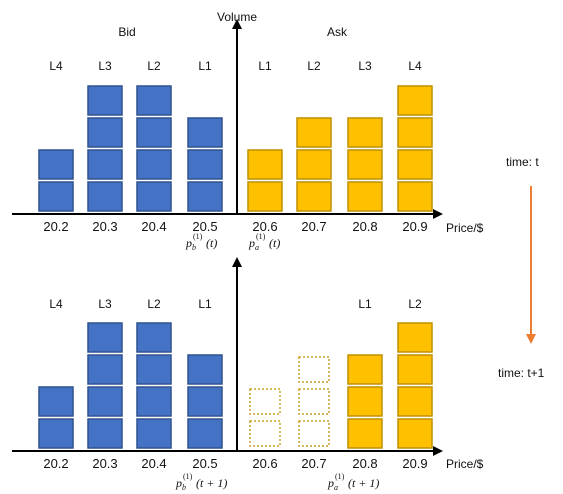 This screenshot has height=494, width=563. I want to click on bottom-best-bid-label: pb (1) (t + 1), so click(201, 482).